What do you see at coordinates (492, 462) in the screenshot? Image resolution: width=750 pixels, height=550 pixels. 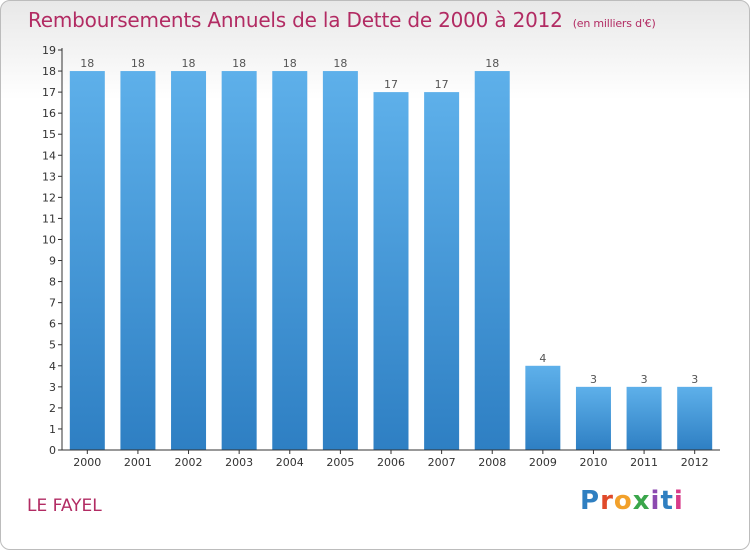 I see `x-tick-label: 2008` at bounding box center [492, 462].